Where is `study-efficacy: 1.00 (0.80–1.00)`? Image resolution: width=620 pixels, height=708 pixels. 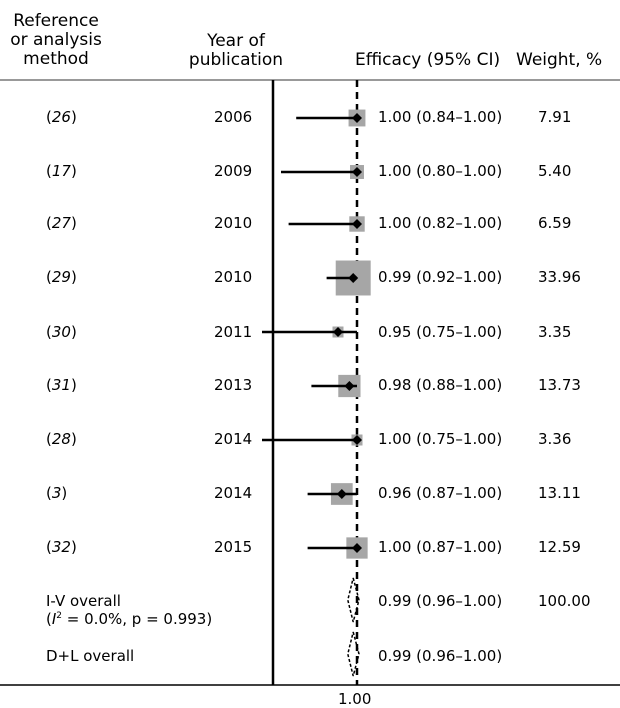 study-efficacy: 1.00 (0.80–1.00) is located at coordinates (440, 171).